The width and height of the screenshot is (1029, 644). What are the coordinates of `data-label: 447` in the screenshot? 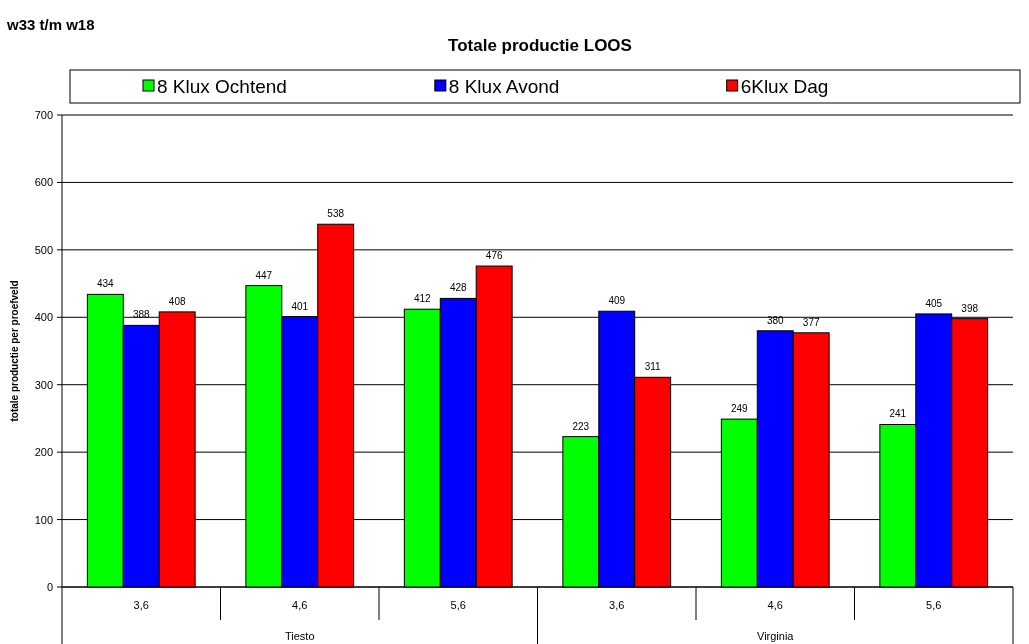 It's located at (264, 275).